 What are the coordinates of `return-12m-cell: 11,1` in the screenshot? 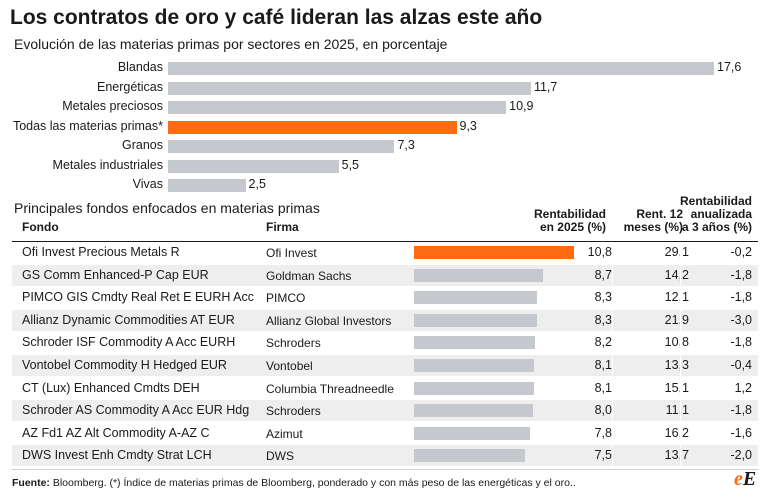 It's located at (677, 410).